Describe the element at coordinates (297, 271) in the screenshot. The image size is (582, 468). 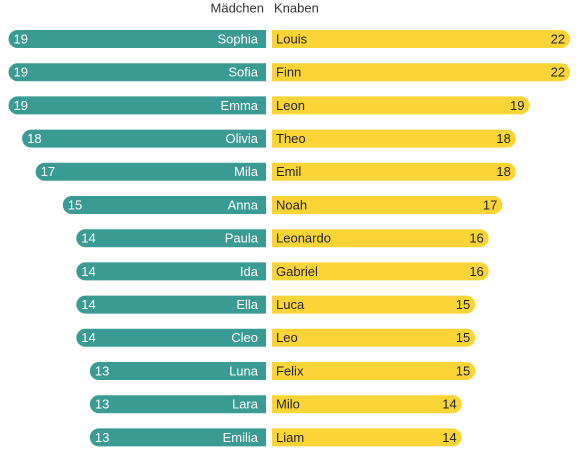
I see `category-label: Gabriel` at that location.